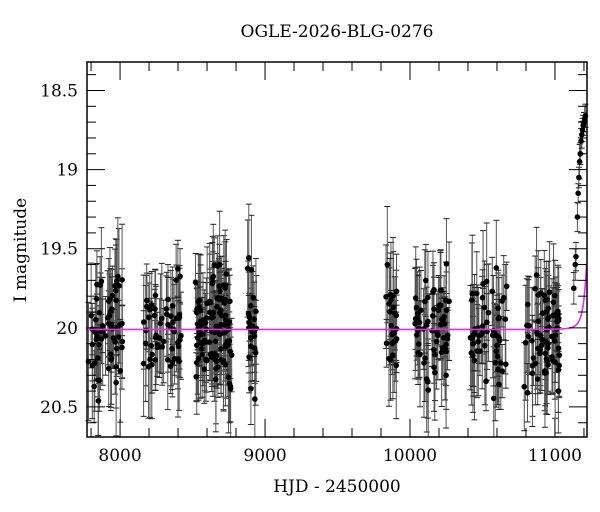 This screenshot has width=600, height=512. What do you see at coordinates (59, 250) in the screenshot?
I see `y-tick-label: 19.5` at bounding box center [59, 250].